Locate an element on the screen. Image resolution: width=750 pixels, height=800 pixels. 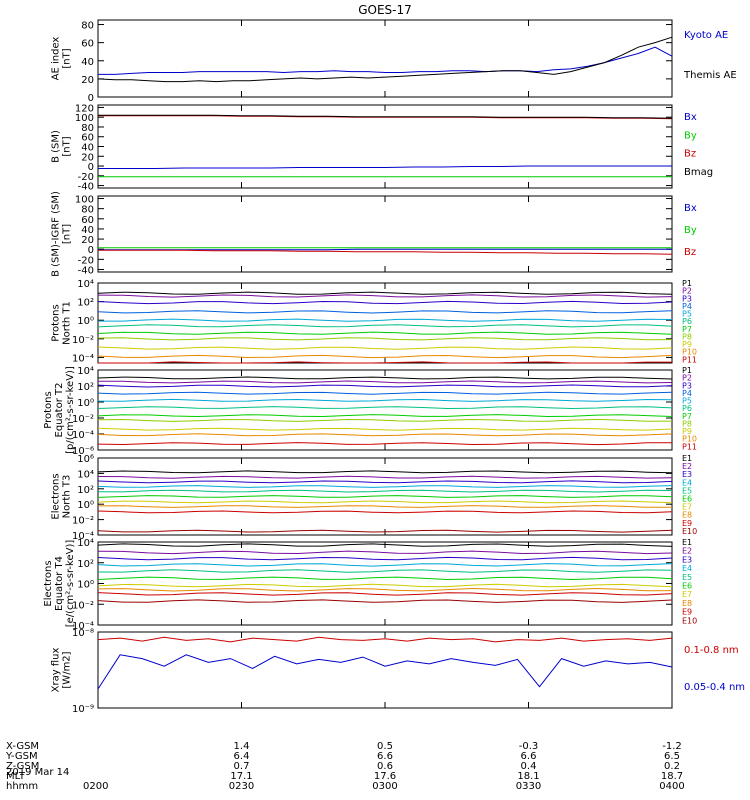
y-axis-label: [W/m2] is located at coordinates (67, 669).